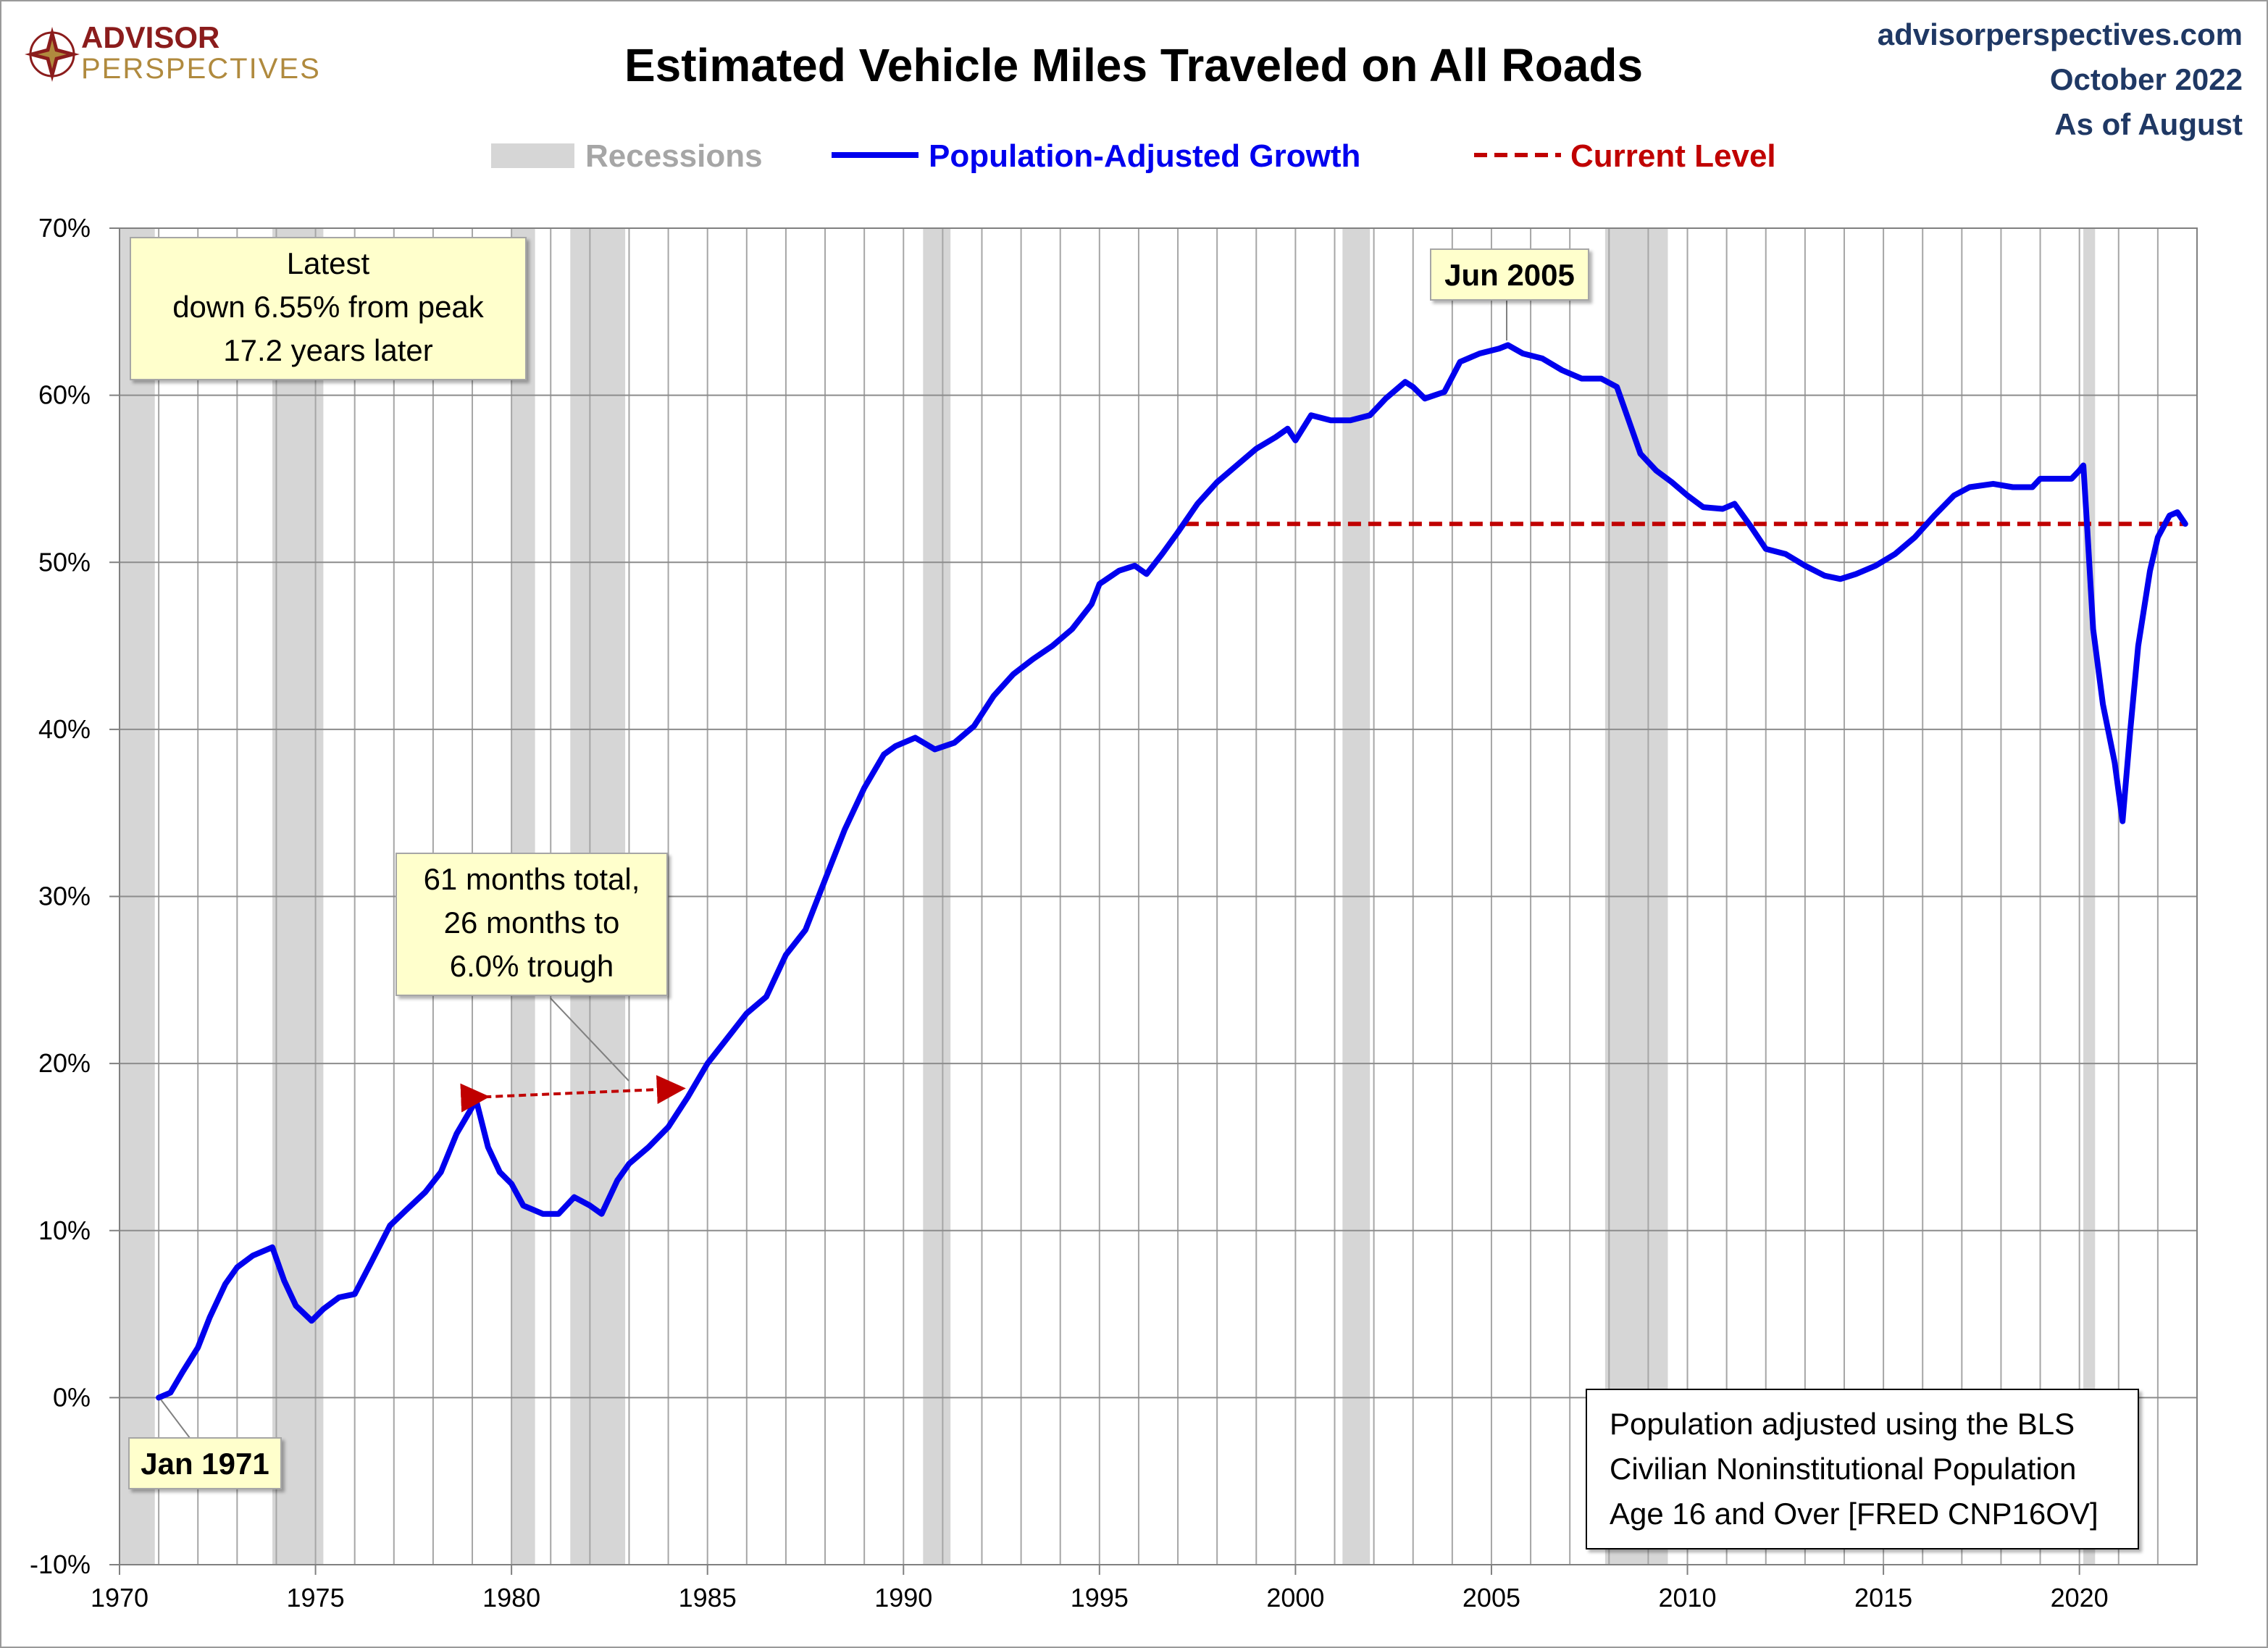 Image resolution: width=2268 pixels, height=1648 pixels. I want to click on x-tick-label: 1990, so click(903, 1598).